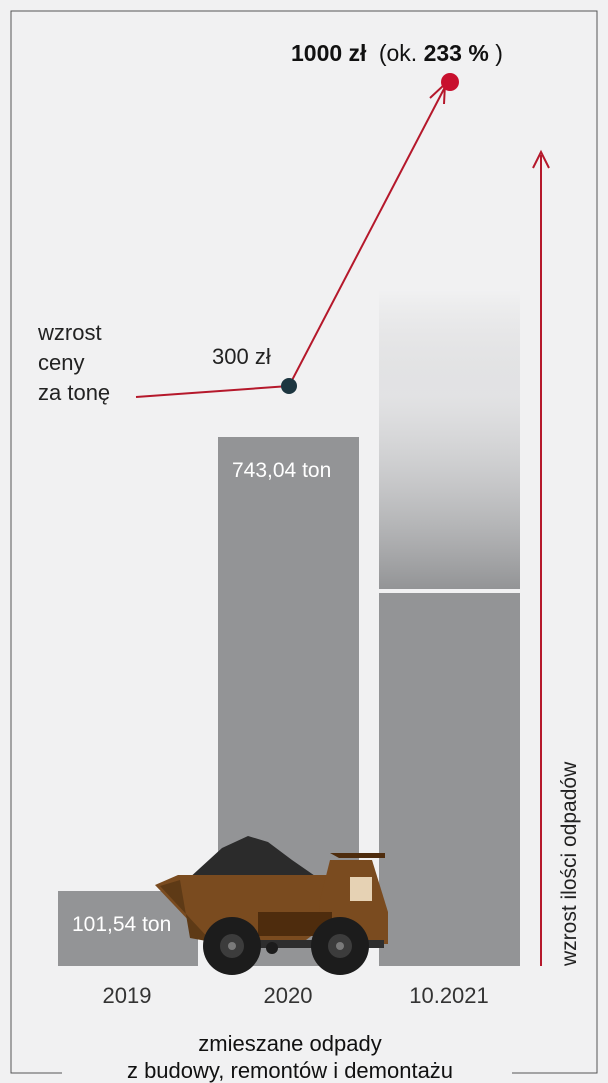 The height and width of the screenshot is (1083, 608). Describe the element at coordinates (289, 1043) in the screenshot. I see `caption-line1: zmieszane odpady` at that location.